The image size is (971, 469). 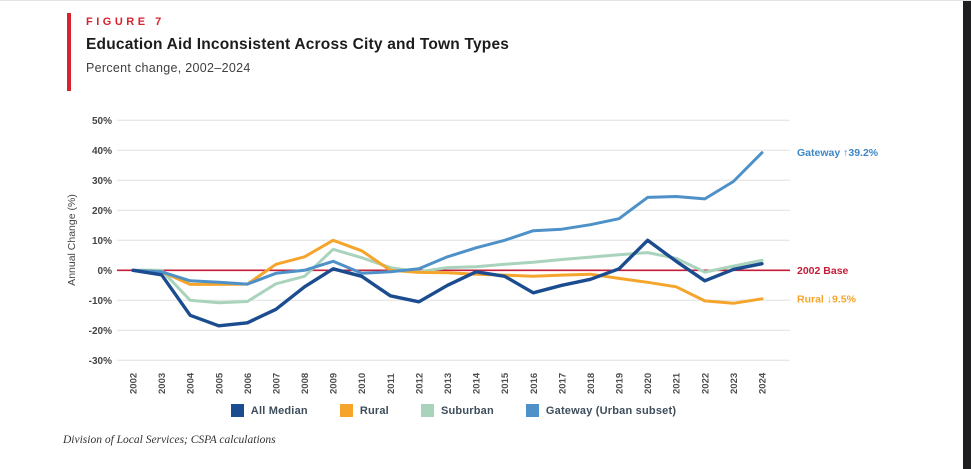 I want to click on y-tick-label: -30%, so click(x=100, y=361).